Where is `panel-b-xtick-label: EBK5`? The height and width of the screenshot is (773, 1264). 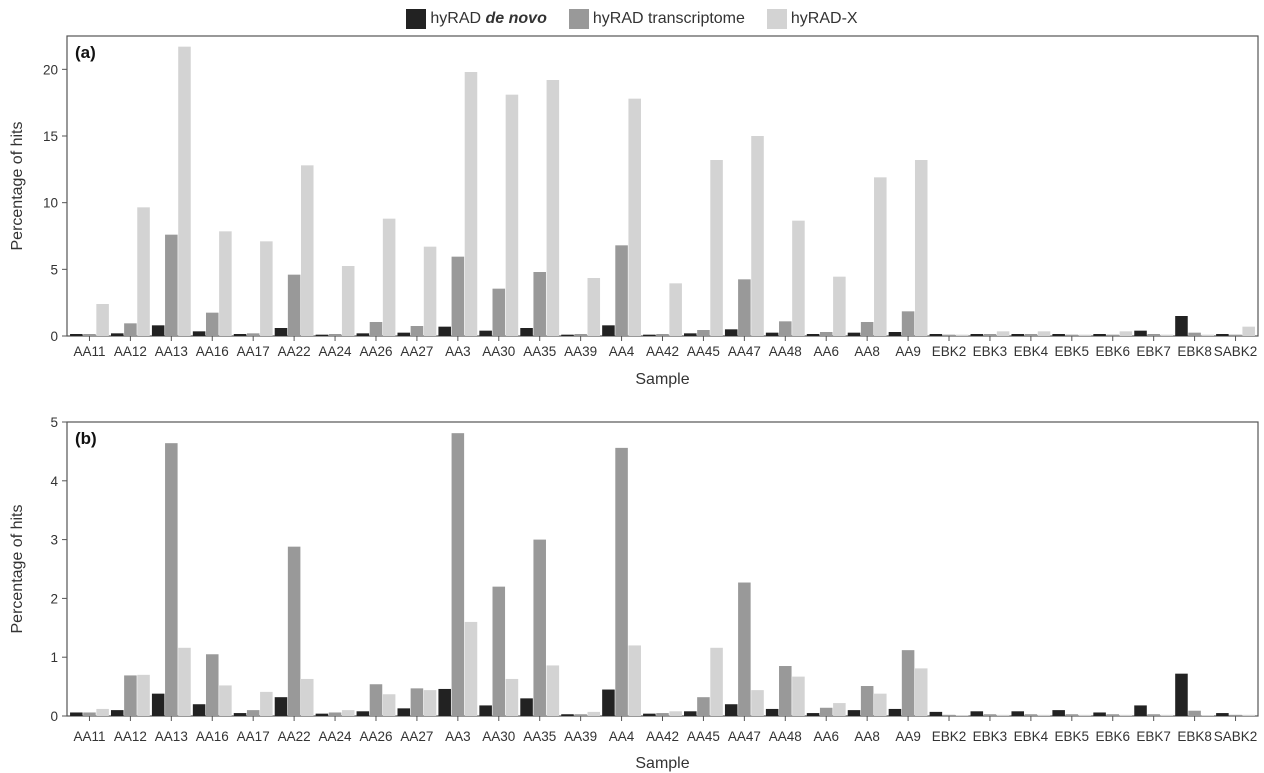 panel-b-xtick-label: EBK5 is located at coordinates (1072, 736).